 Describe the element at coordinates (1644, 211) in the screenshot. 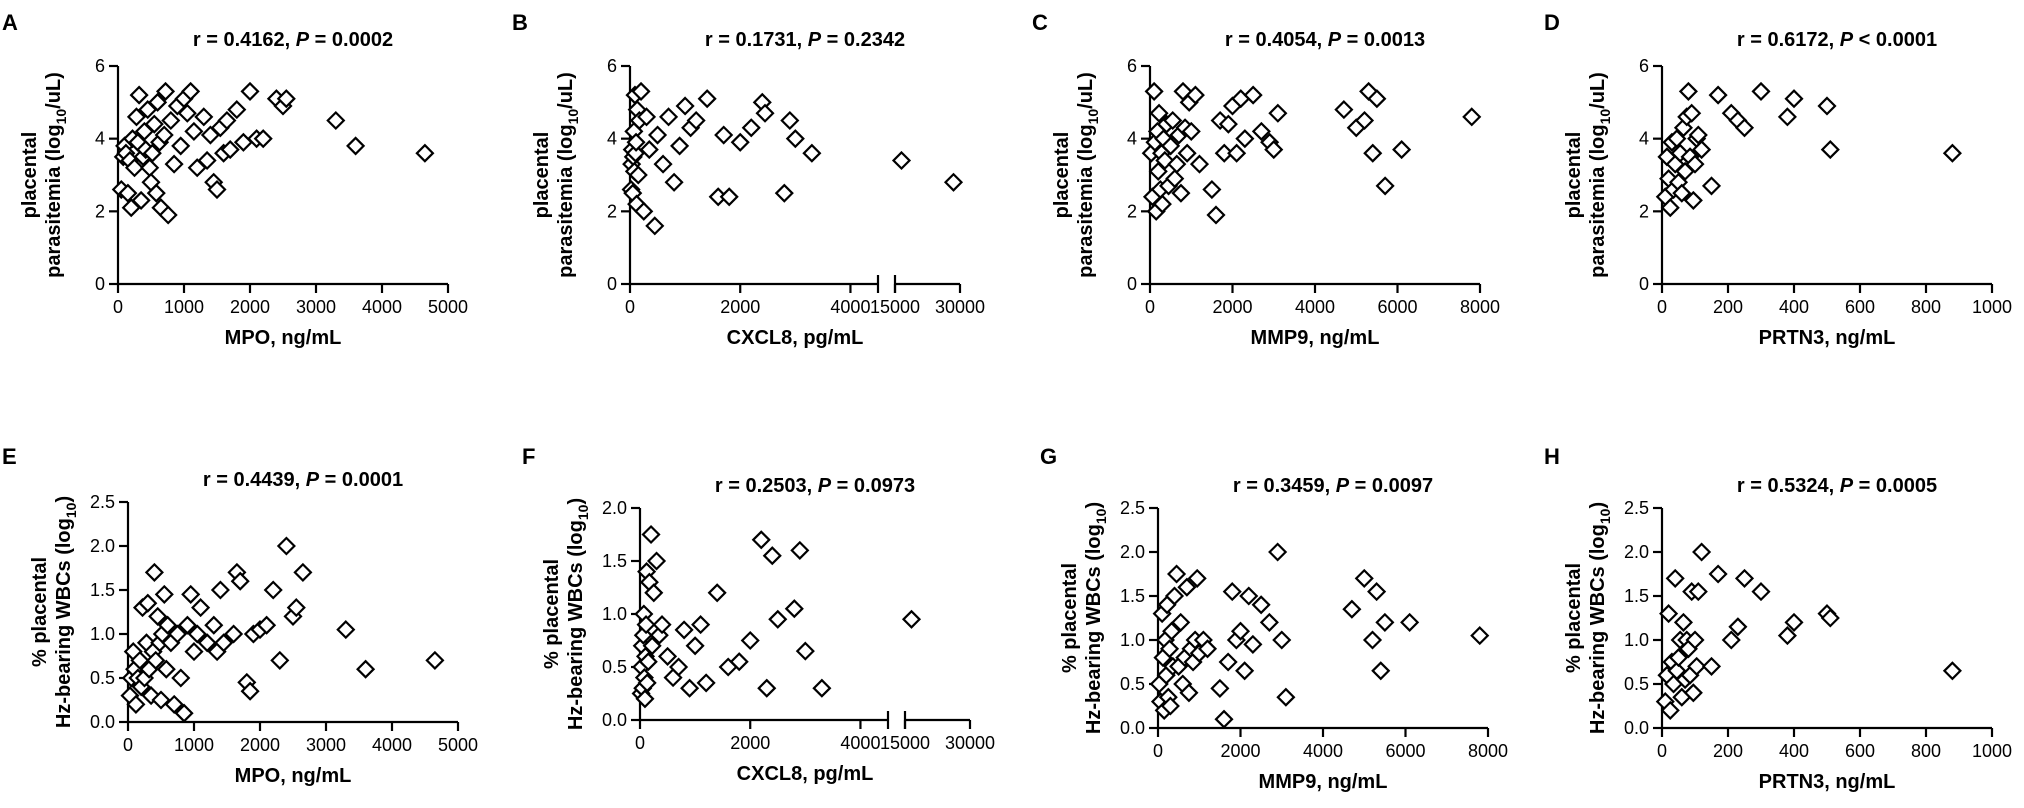

I see `y-tick-label: 2` at that location.